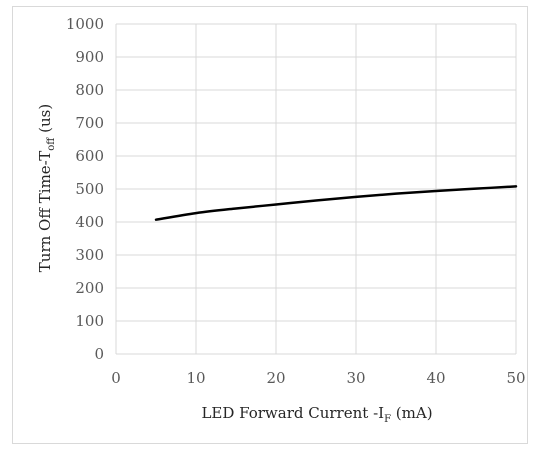  I want to click on y-tick-label: 1000, so click(85, 24).